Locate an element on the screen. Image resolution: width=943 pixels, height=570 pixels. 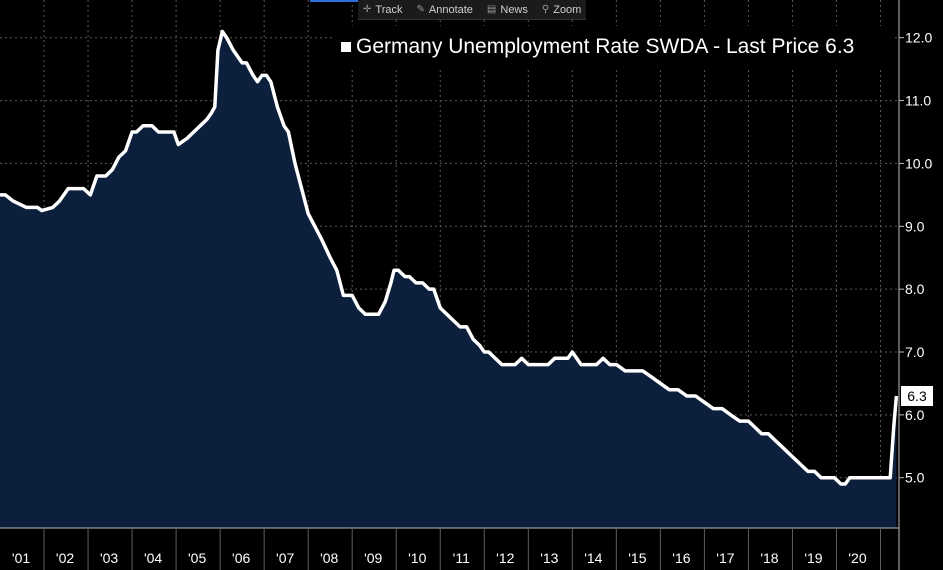
track-label: Track is located at coordinates (389, 9).